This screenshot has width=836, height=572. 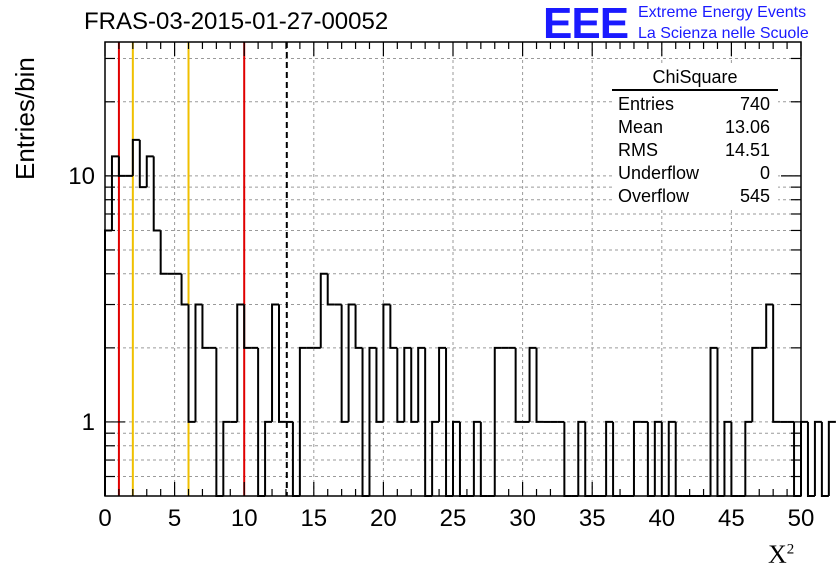 What do you see at coordinates (453, 518) in the screenshot?
I see `x-tick-label: 25` at bounding box center [453, 518].